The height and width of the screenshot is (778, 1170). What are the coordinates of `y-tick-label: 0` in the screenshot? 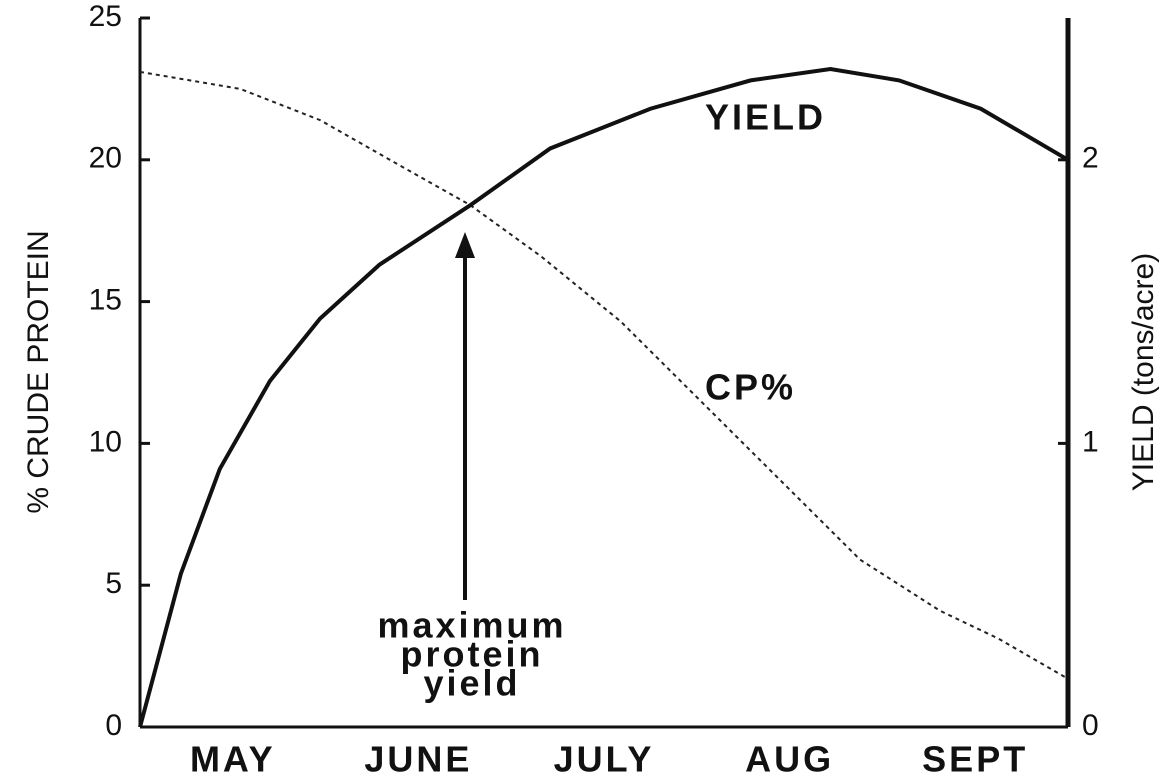 It's located at (113, 725).